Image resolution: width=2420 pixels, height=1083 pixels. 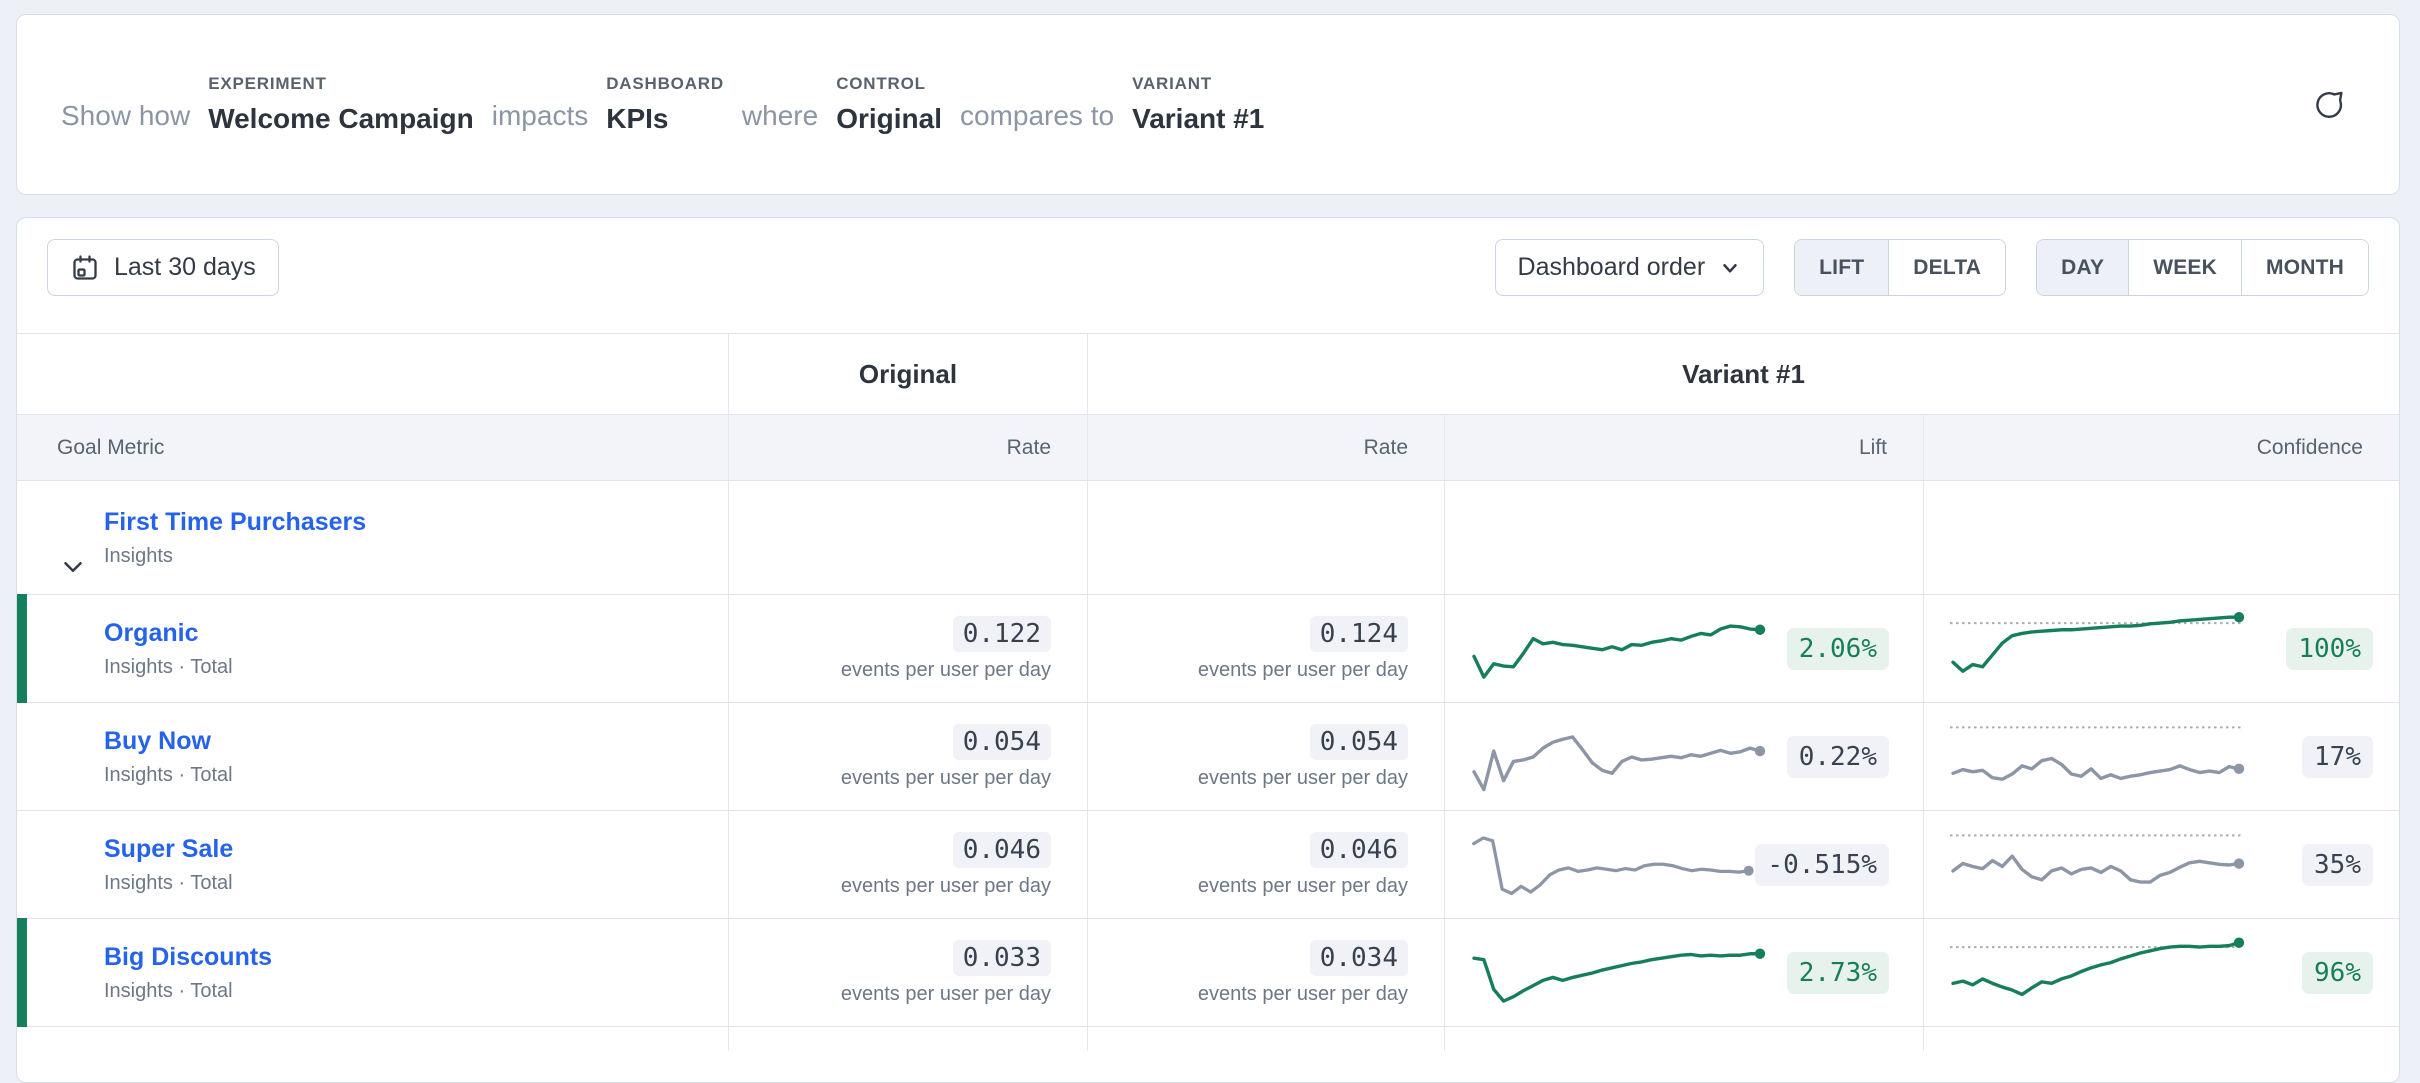 I want to click on sentence-compares-to: compares to, so click(x=1037, y=115).